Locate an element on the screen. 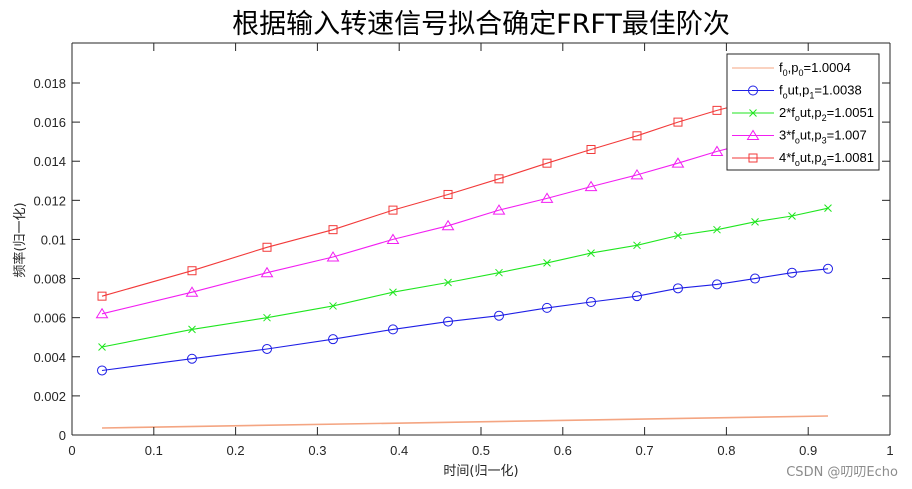  y-tick-label: 0.004 is located at coordinates (49, 357).